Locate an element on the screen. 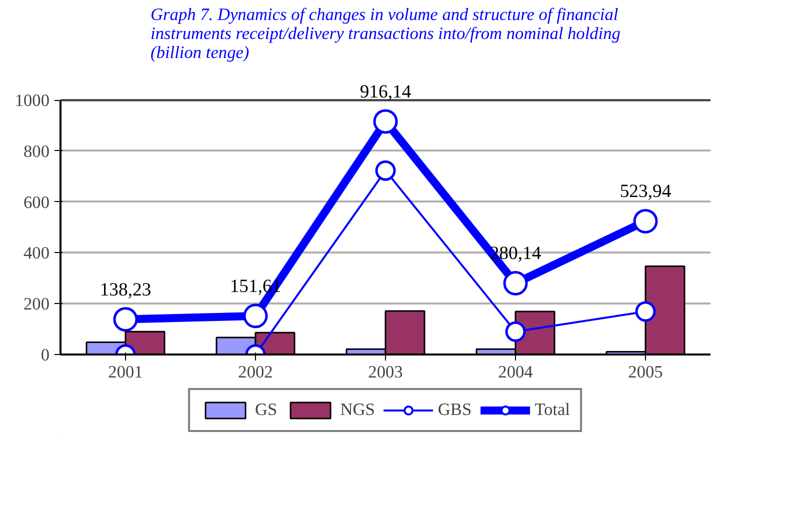 Image resolution: width=793 pixels, height=514 pixels. legend-label: GS is located at coordinates (266, 410).